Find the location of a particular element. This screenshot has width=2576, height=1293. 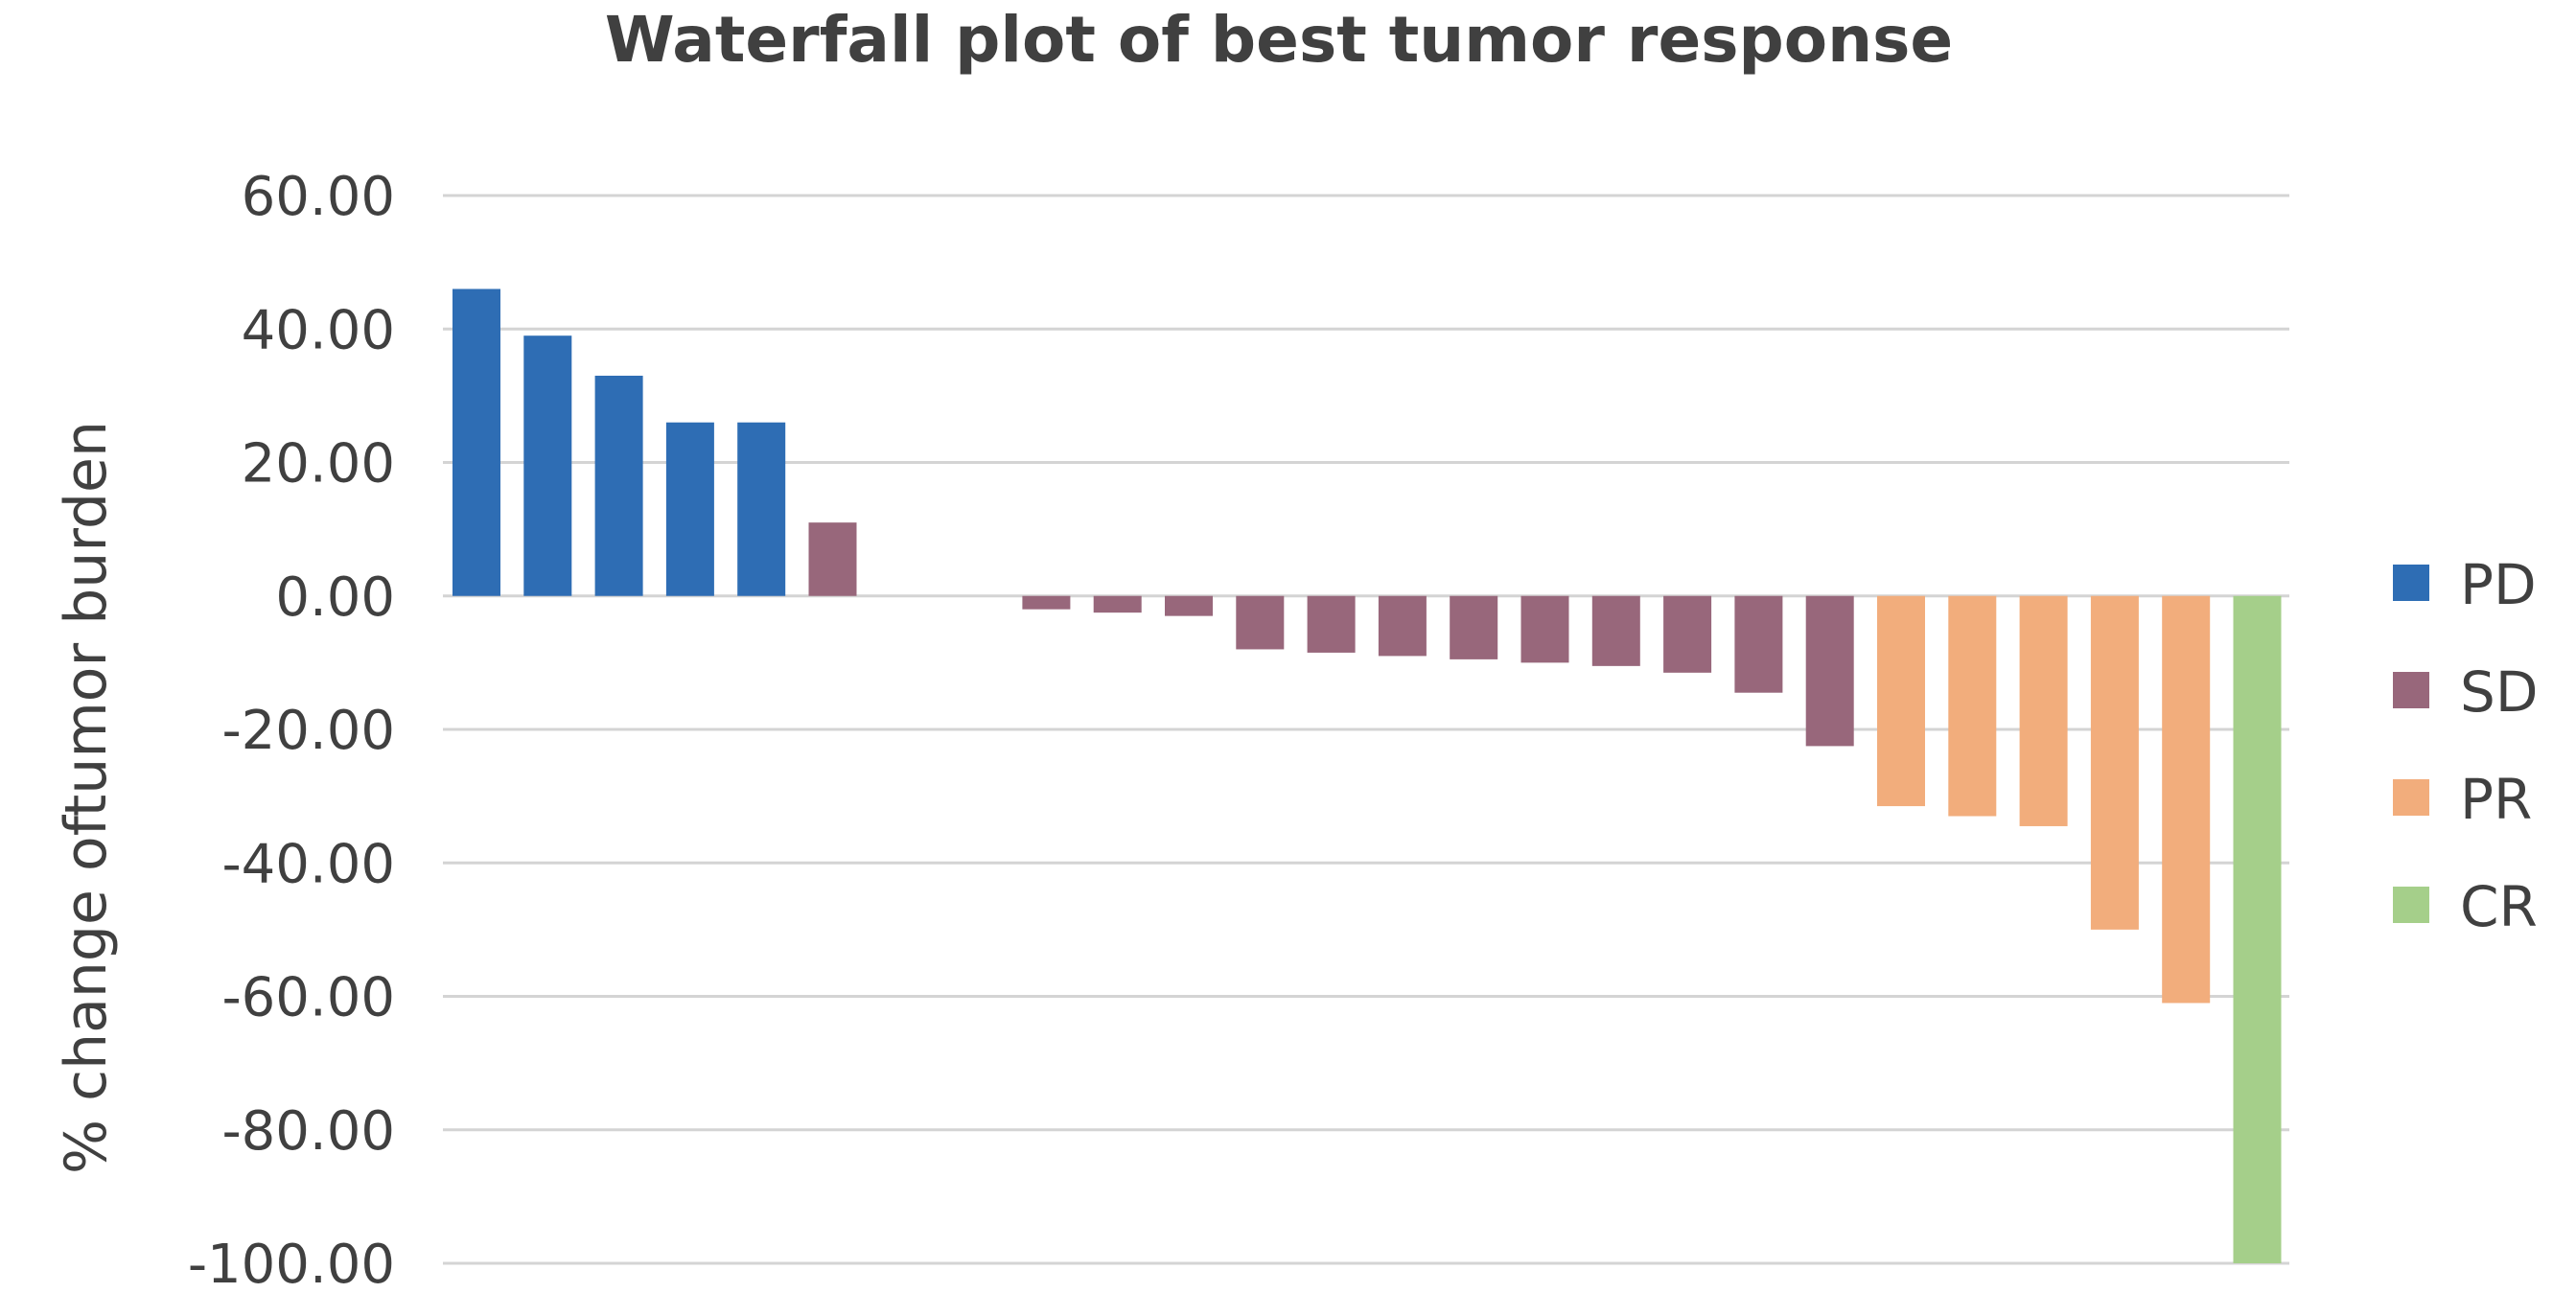

legend-swatch-pr is located at coordinates (2411, 797).